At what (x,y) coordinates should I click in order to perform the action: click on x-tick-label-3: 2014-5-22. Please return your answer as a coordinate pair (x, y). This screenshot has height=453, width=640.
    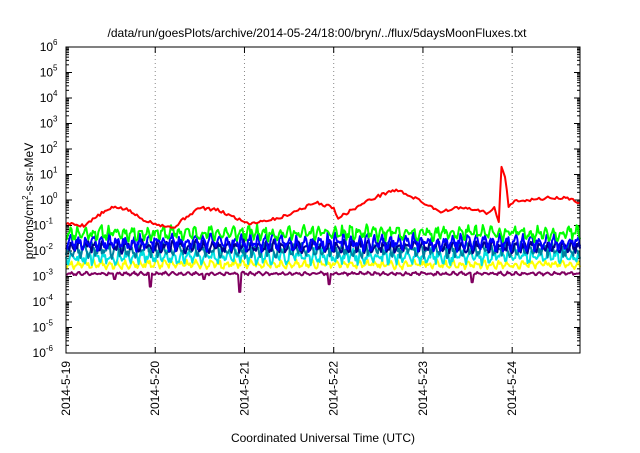
    Looking at the image, I should click on (334, 388).